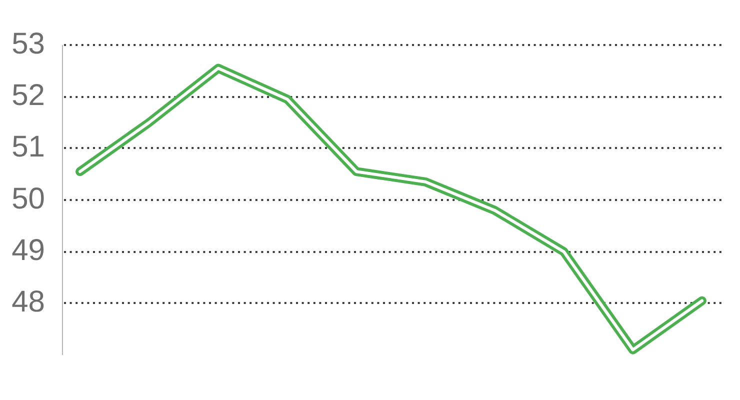  I want to click on y-tick-label: 51, so click(28, 147).